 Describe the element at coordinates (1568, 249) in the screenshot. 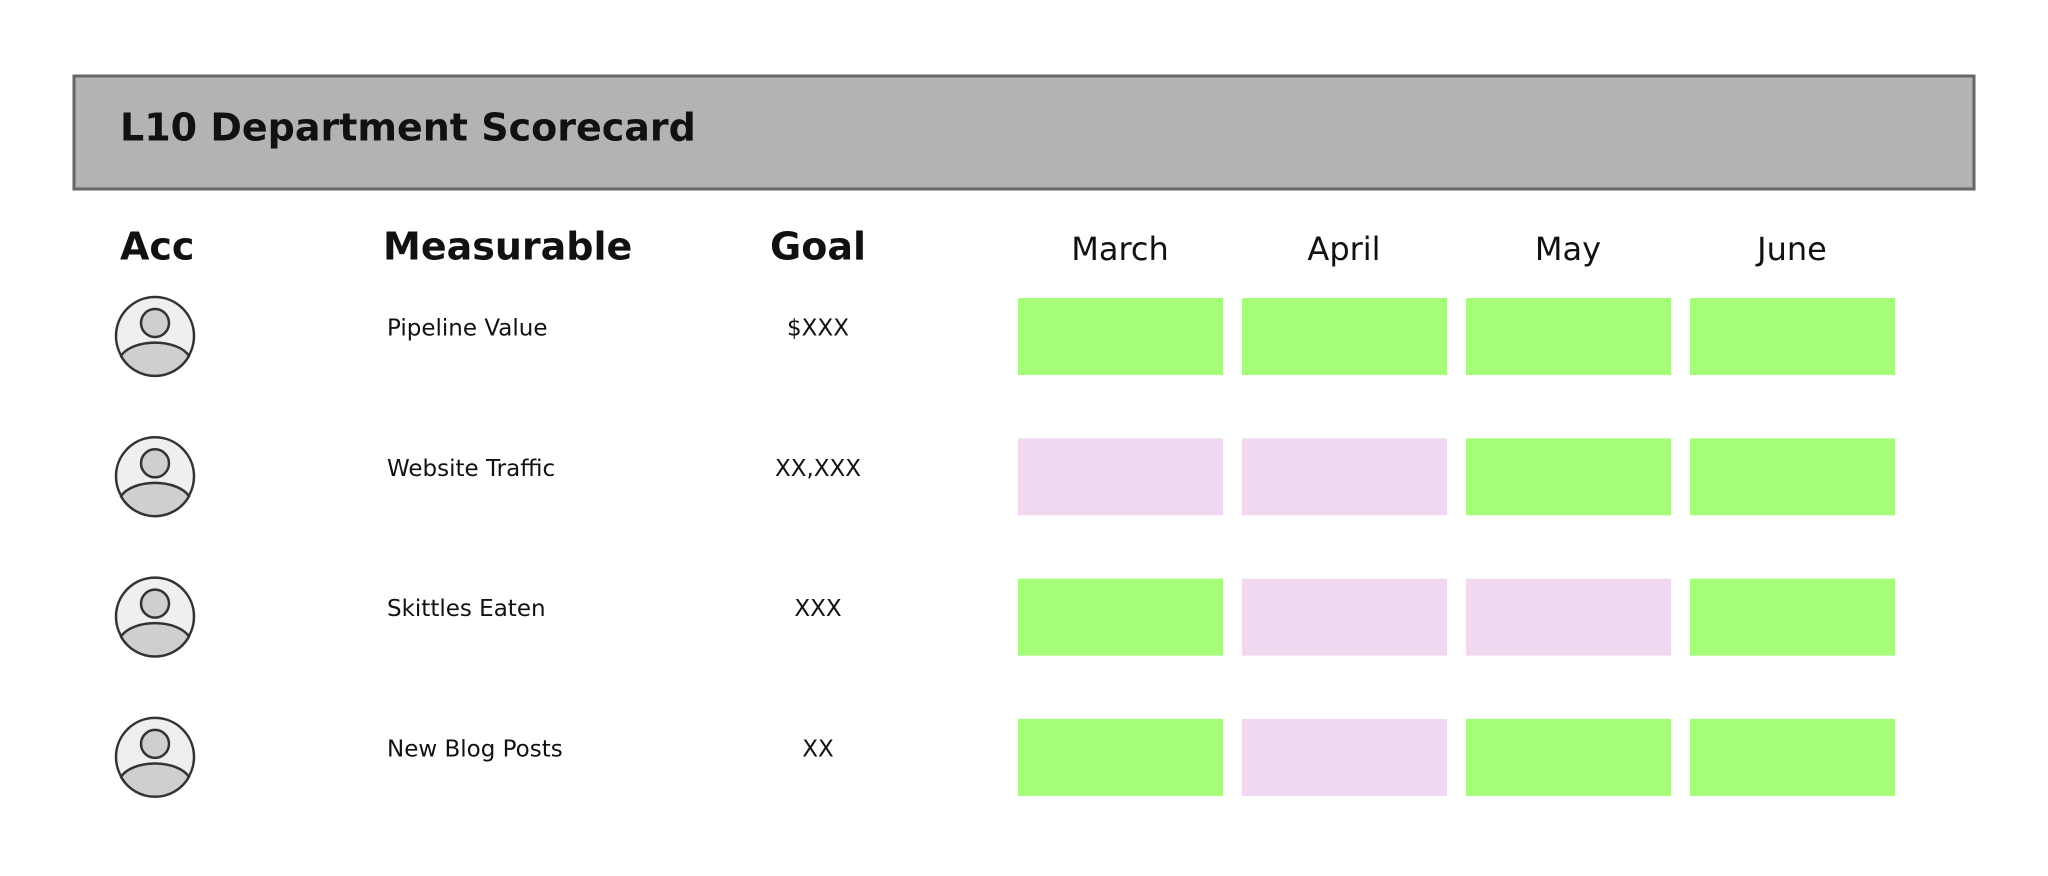

I see `month-header: May` at that location.